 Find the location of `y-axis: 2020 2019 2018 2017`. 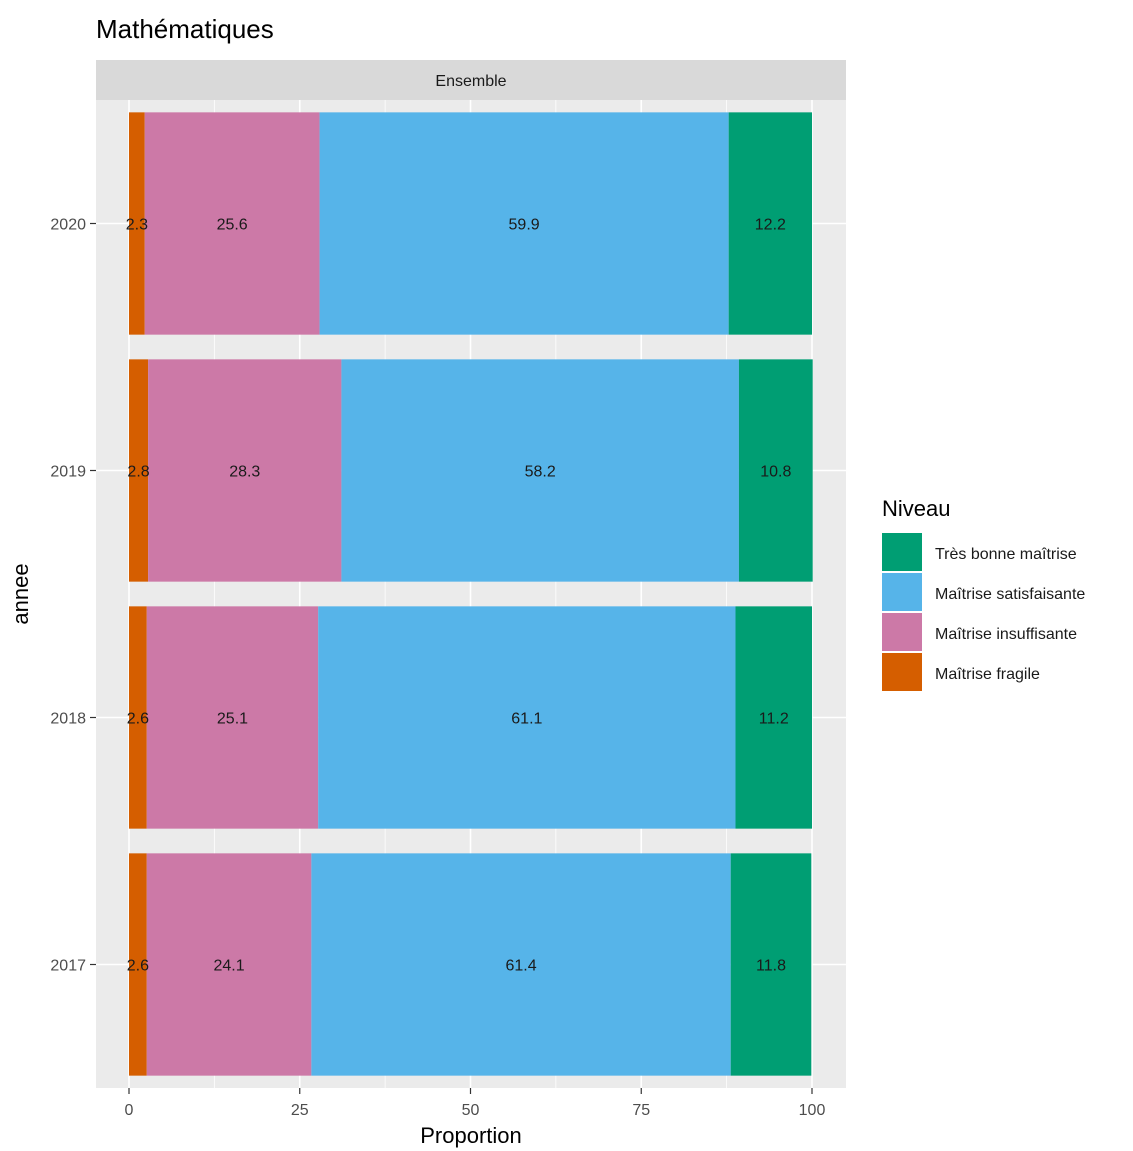

y-axis: 2020 2019 2018 2017 is located at coordinates (73, 596).